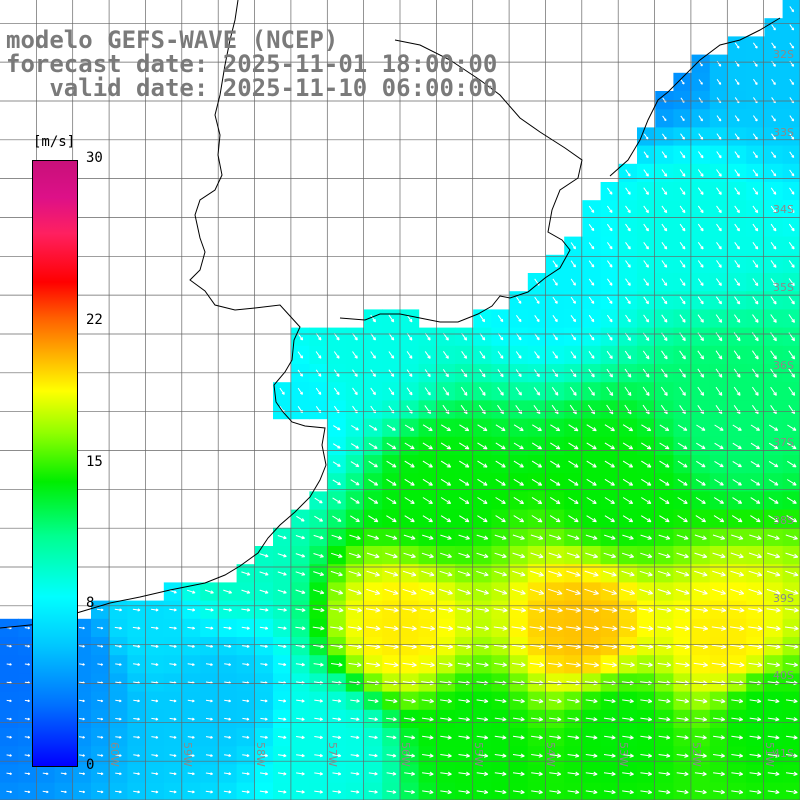 This screenshot has height=800, width=800. Describe the element at coordinates (783, 287) in the screenshot. I see `latitude-label: 35S` at that location.